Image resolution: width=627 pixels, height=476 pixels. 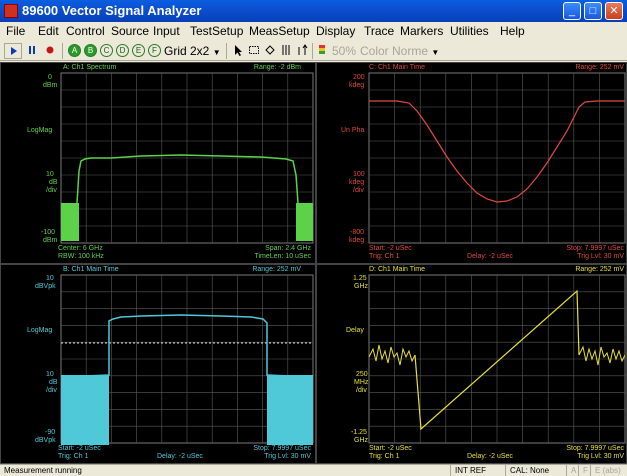 What do you see at coordinates (122, 50) in the screenshot?
I see `trace-d-toggle: D` at bounding box center [122, 50].